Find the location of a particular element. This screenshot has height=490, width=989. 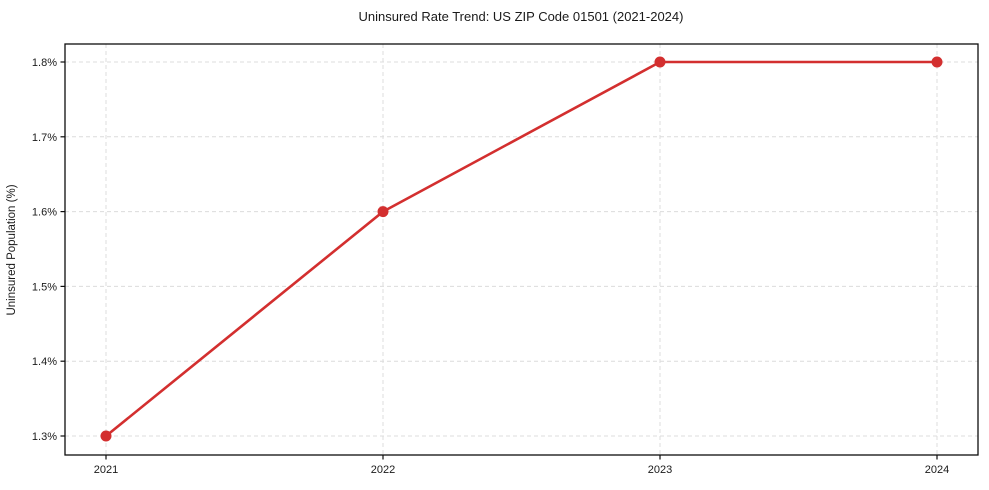

y-tick-label: 1.7% is located at coordinates (44, 138).